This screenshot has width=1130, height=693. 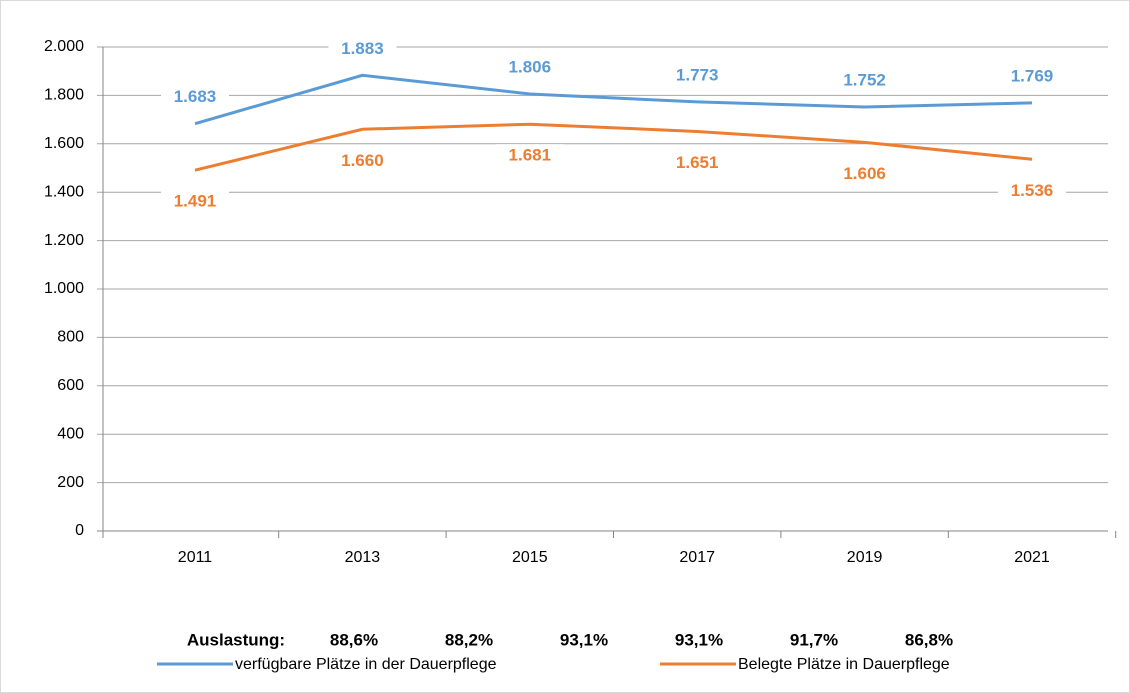 What do you see at coordinates (64, 191) in the screenshot?
I see `y-tick-label: 1.400` at bounding box center [64, 191].